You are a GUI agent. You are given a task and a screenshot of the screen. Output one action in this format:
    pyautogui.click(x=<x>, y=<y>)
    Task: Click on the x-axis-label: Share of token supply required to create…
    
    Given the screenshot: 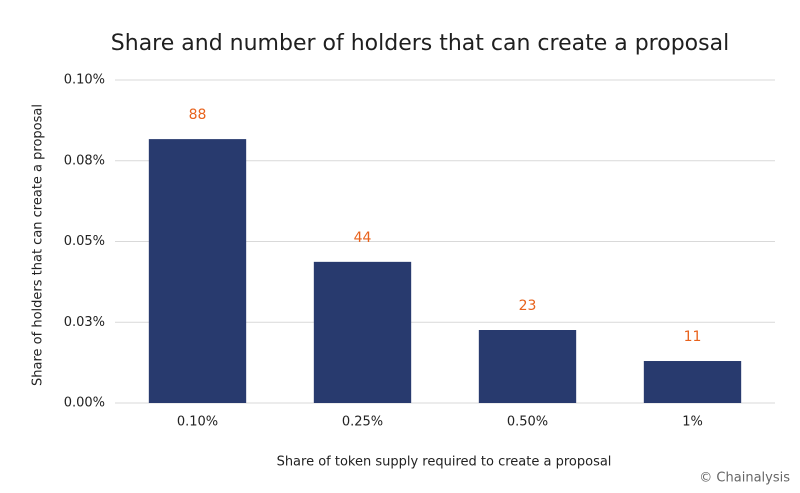 What is the action you would take?
    pyautogui.click(x=444, y=462)
    